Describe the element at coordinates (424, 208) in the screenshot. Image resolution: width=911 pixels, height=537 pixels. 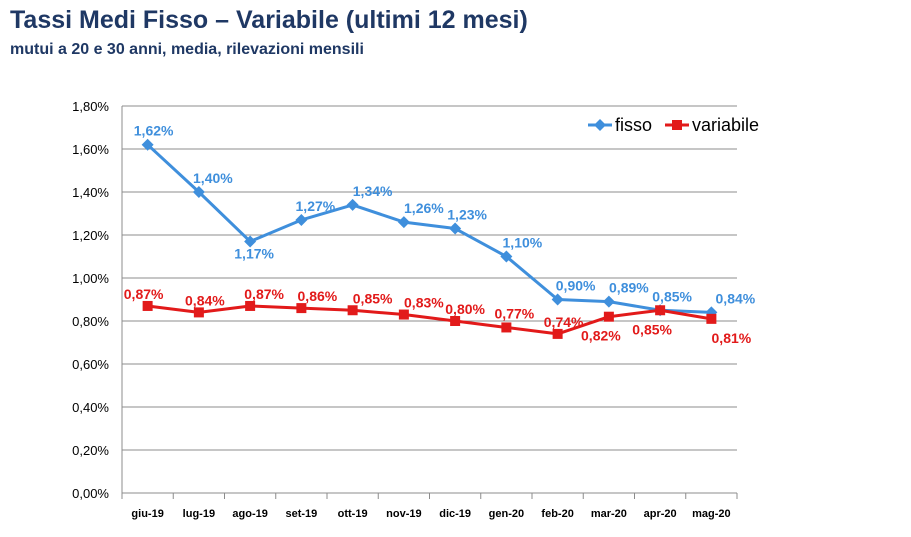
I see `fisso-data-label: 1,26%` at that location.